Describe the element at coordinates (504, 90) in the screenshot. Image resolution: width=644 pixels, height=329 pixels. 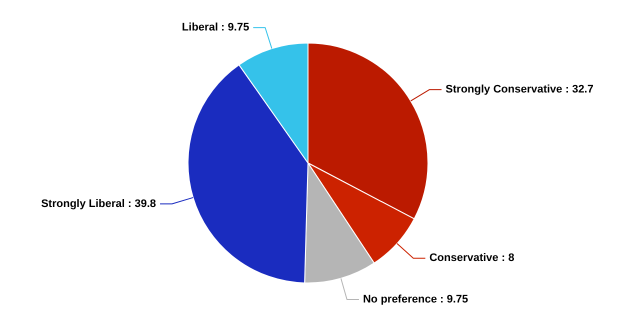
I see `slice-label: Strongly Conservative` at that location.